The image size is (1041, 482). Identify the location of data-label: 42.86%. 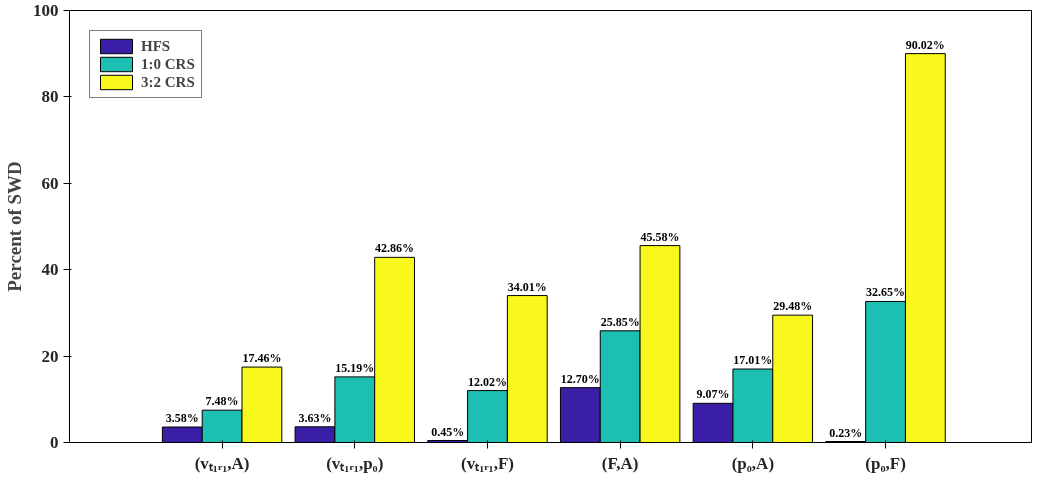
(395, 248).